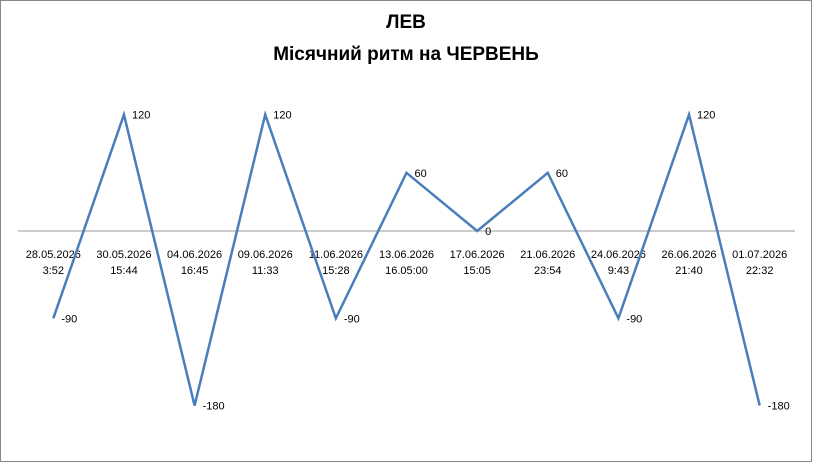 The height and width of the screenshot is (468, 813). I want to click on x-tick-label: 9:43, so click(618, 271).